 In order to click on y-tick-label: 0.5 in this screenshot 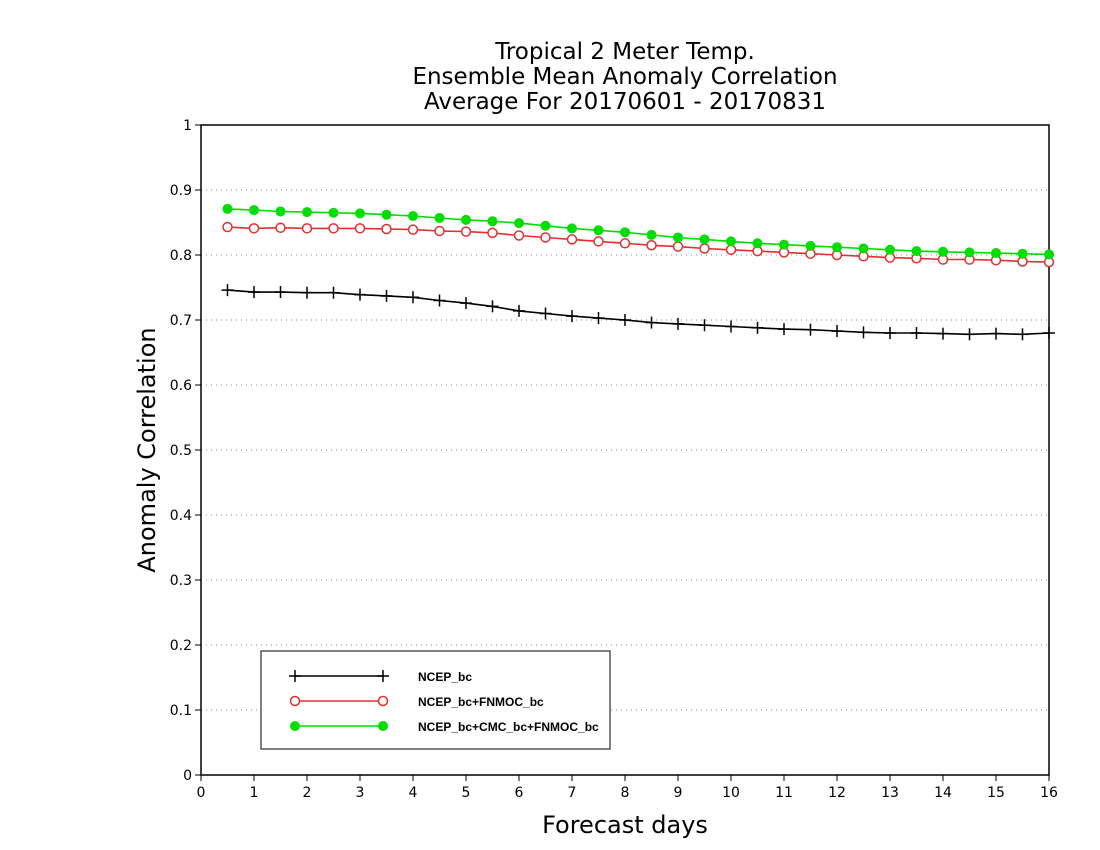, I will do `click(181, 451)`.